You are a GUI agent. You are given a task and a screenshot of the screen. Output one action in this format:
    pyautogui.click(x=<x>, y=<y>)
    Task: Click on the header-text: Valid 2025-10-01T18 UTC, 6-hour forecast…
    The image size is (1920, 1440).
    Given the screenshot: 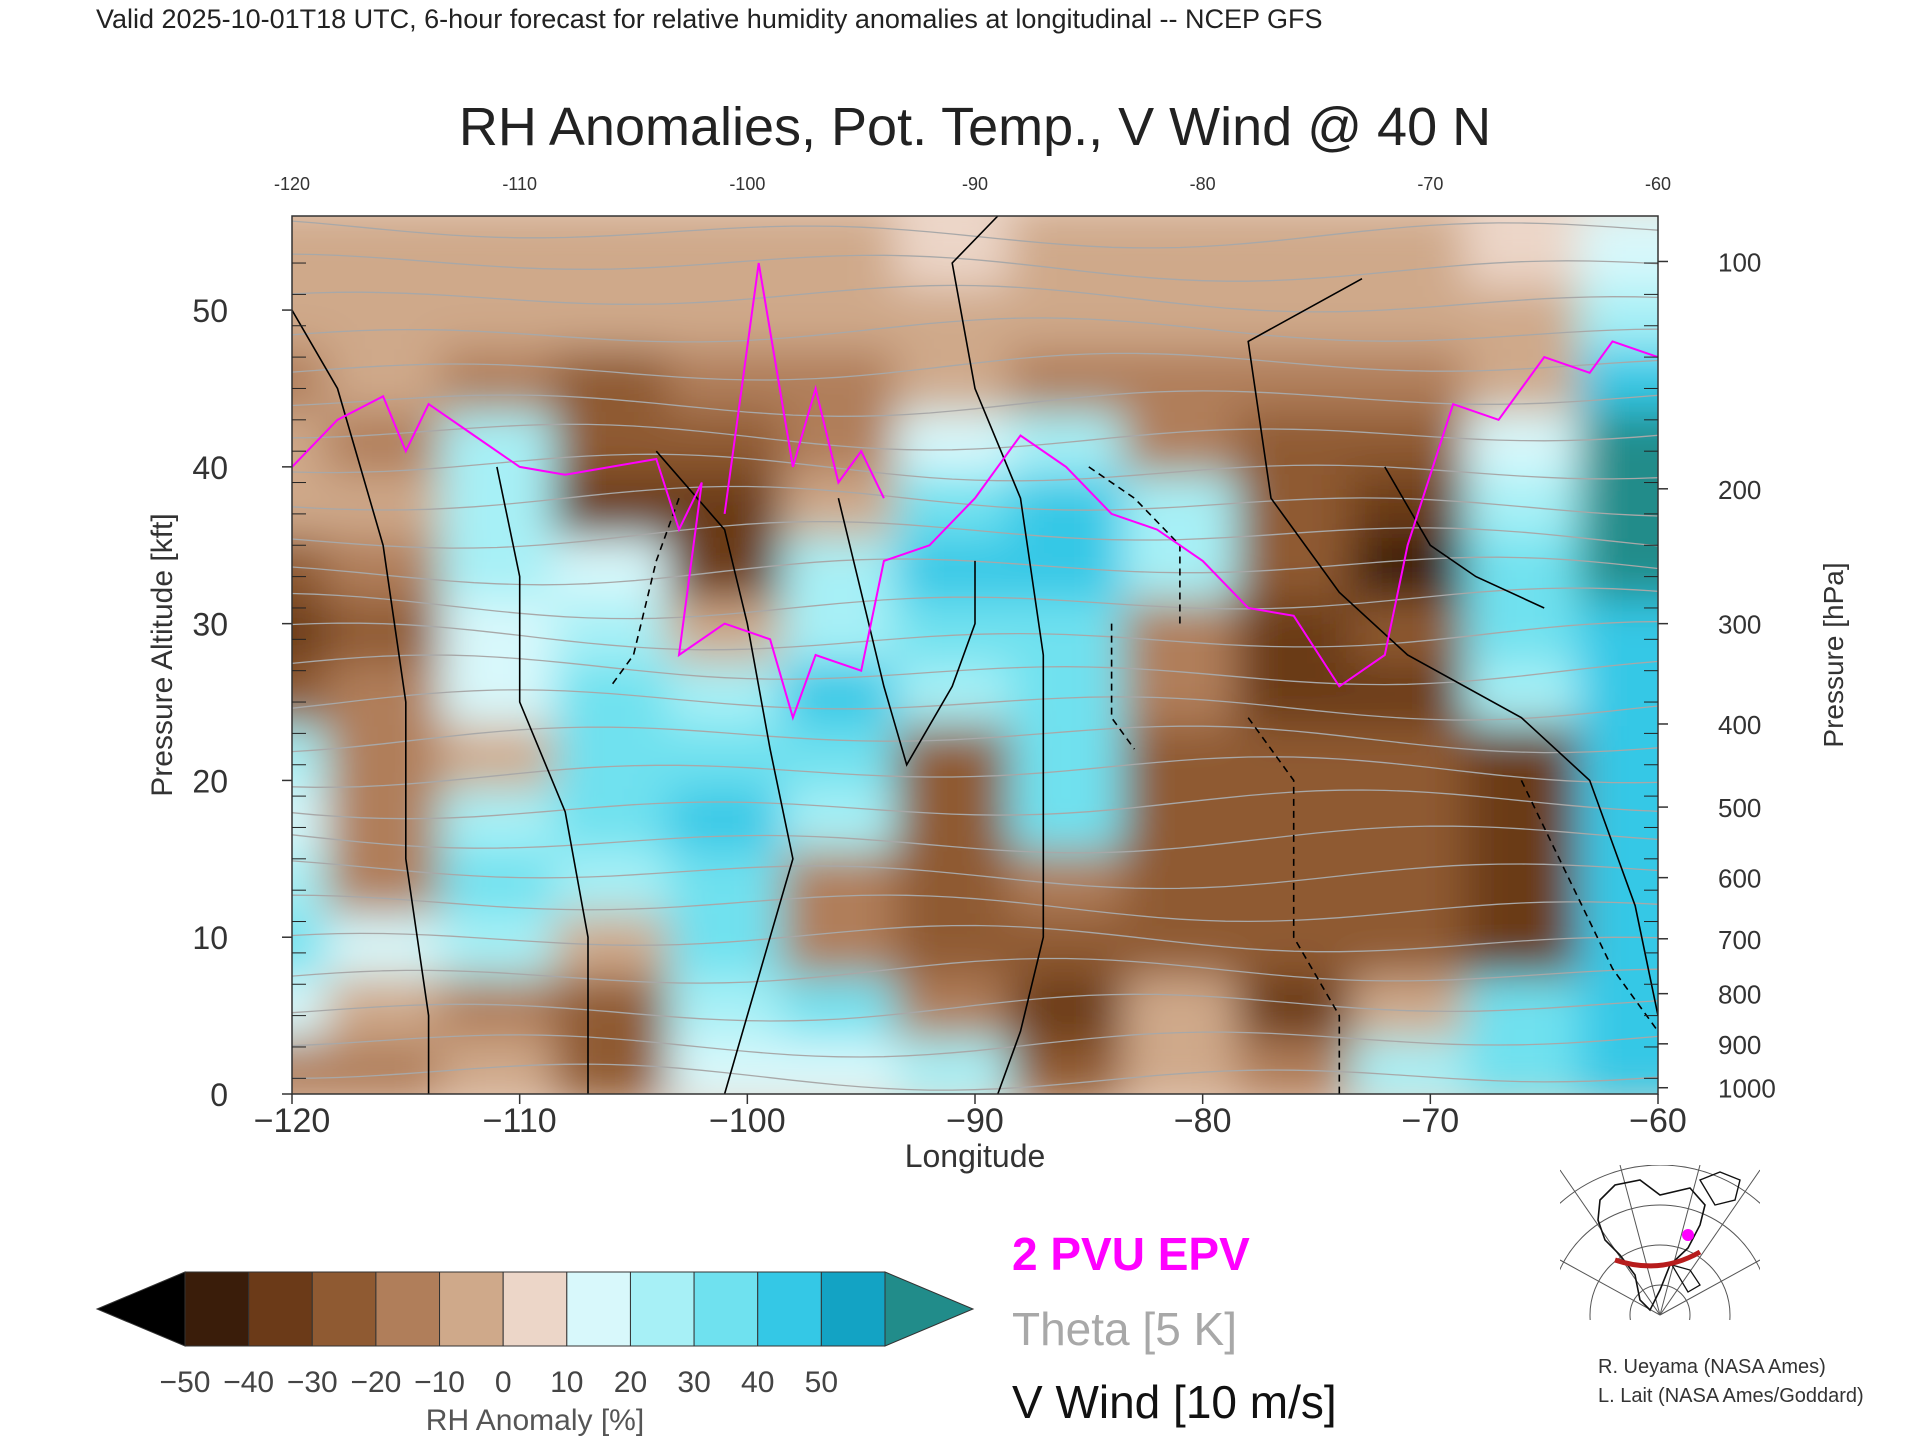 What is the action you would take?
    pyautogui.click(x=709, y=19)
    